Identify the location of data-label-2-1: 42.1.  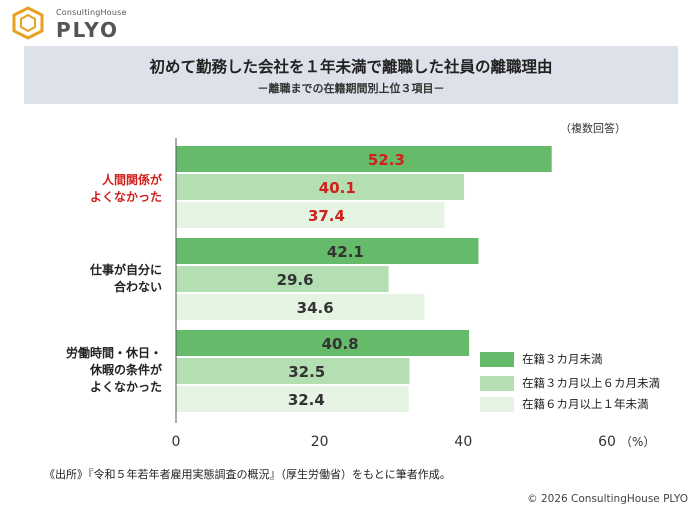
(345, 252).